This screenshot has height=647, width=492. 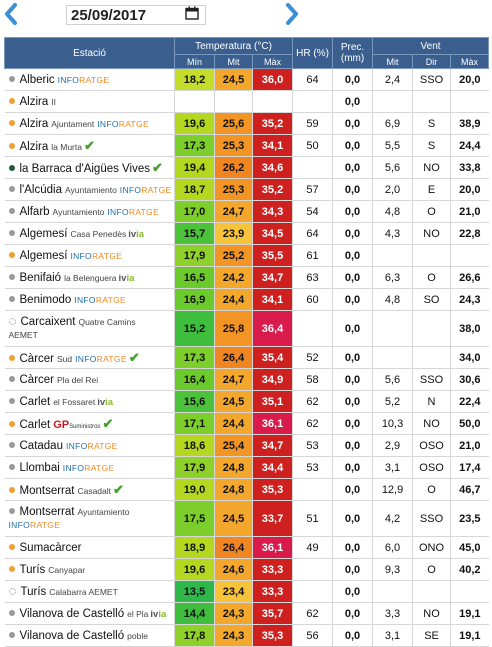 I want to click on station-name-cell: Alzira la Murta ✔, so click(x=89, y=145).